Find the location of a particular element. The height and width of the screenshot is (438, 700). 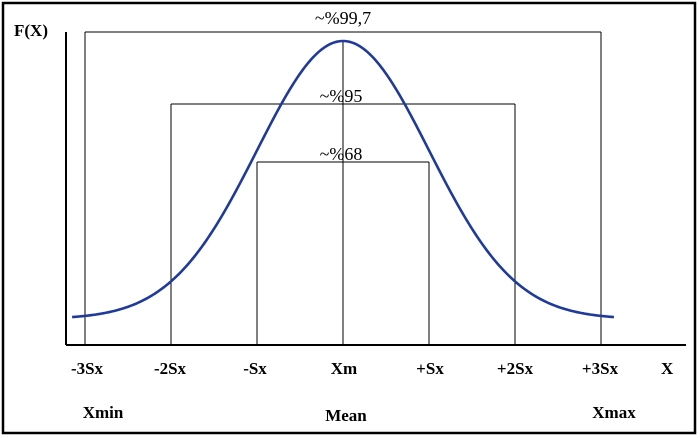

tick-label-mean: Xm is located at coordinates (344, 368).